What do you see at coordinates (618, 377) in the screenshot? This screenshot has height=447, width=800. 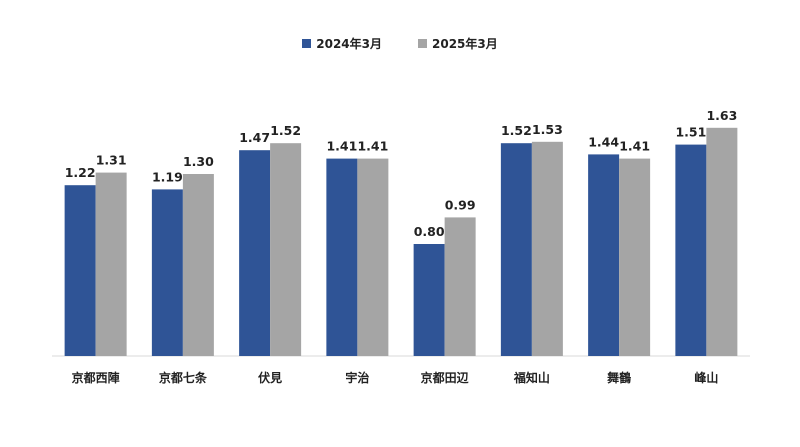 I see `x-tick-label-6: 舞鶴` at bounding box center [618, 377].